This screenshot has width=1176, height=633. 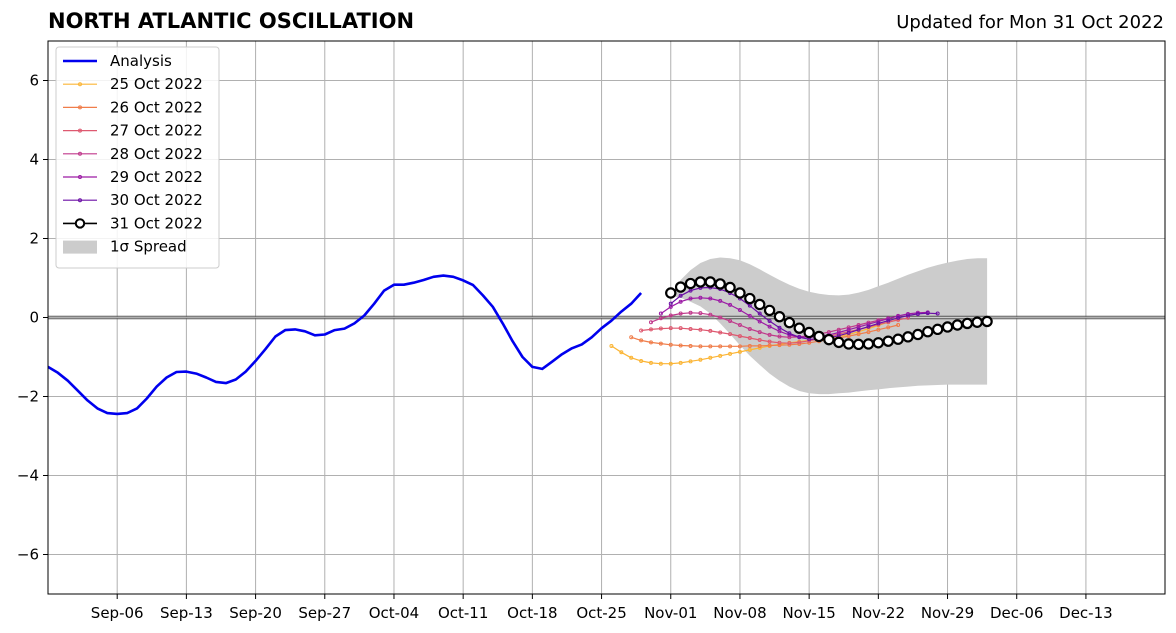 I want to click on y-tick-label: −4, so click(x=28, y=476).